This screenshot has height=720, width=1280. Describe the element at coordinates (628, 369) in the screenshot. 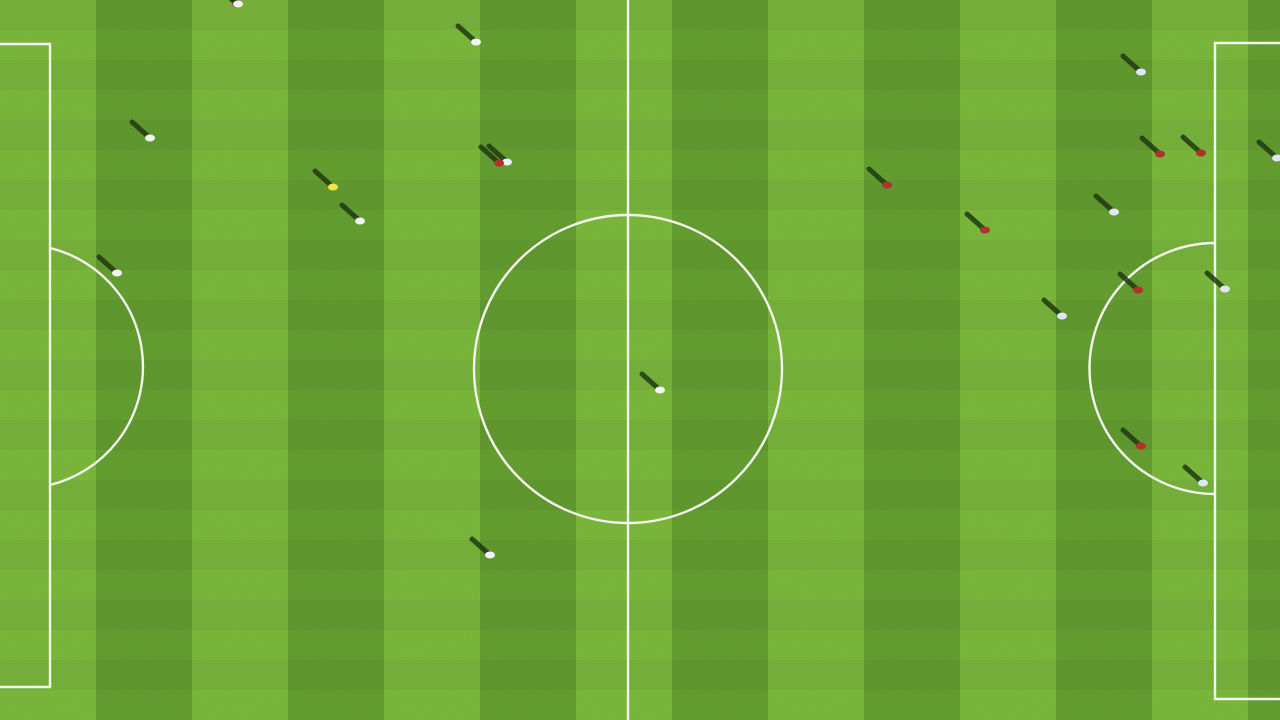

I see `center-circle` at that location.